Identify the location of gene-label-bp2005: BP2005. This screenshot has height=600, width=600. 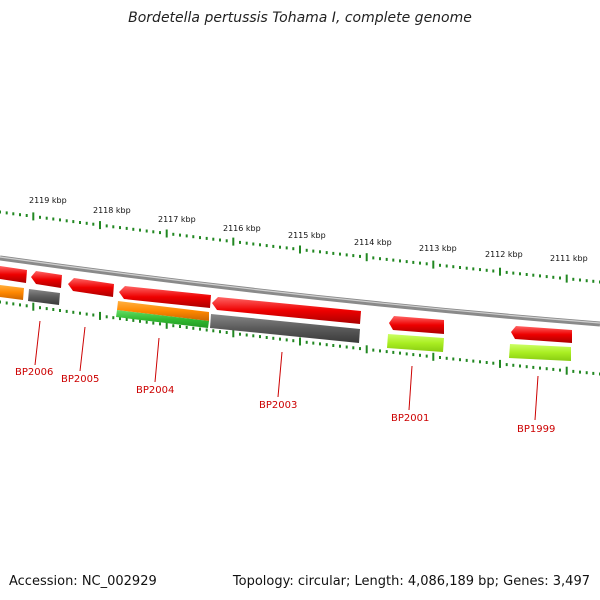
(80, 379).